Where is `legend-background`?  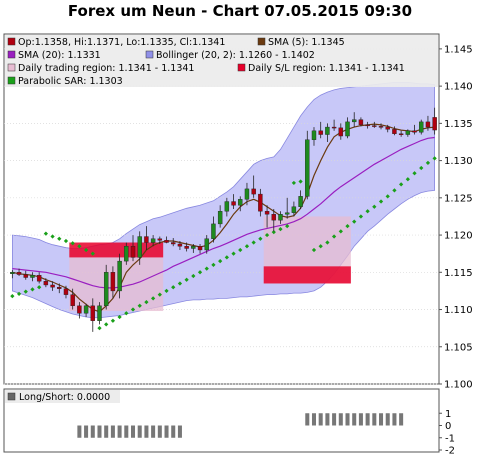 legend-background is located at coordinates (221, 61).